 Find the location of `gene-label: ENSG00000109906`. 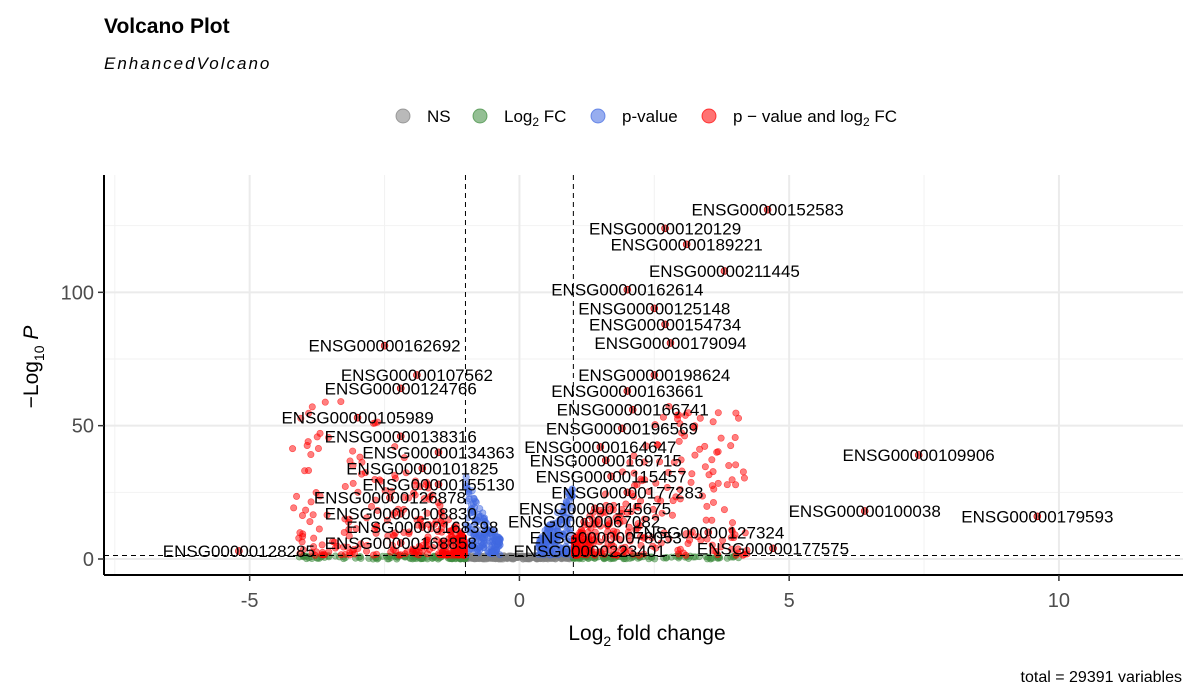

gene-label: ENSG00000109906 is located at coordinates (919, 455).